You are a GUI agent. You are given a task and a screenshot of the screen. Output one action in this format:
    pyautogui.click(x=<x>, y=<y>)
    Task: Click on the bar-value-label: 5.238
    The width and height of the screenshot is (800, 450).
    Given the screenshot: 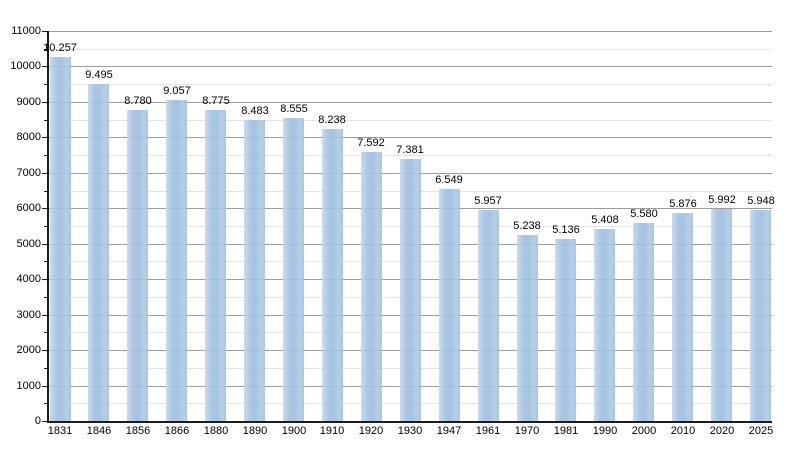 What is the action you would take?
    pyautogui.click(x=527, y=226)
    